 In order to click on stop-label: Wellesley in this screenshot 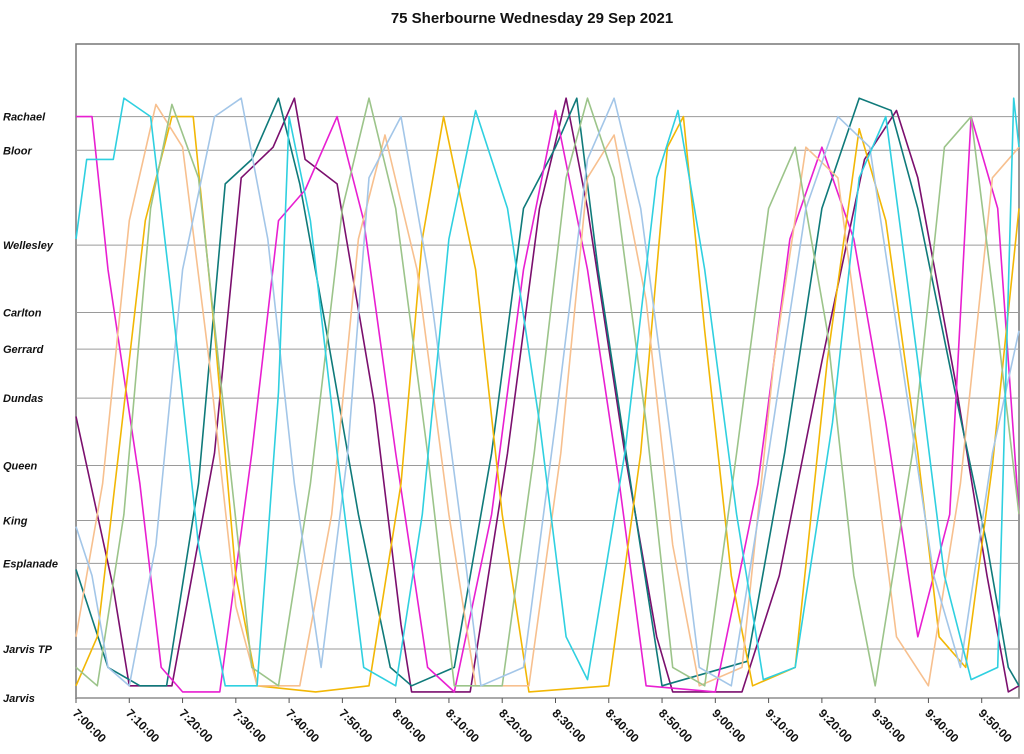, I will do `click(28, 246)`.